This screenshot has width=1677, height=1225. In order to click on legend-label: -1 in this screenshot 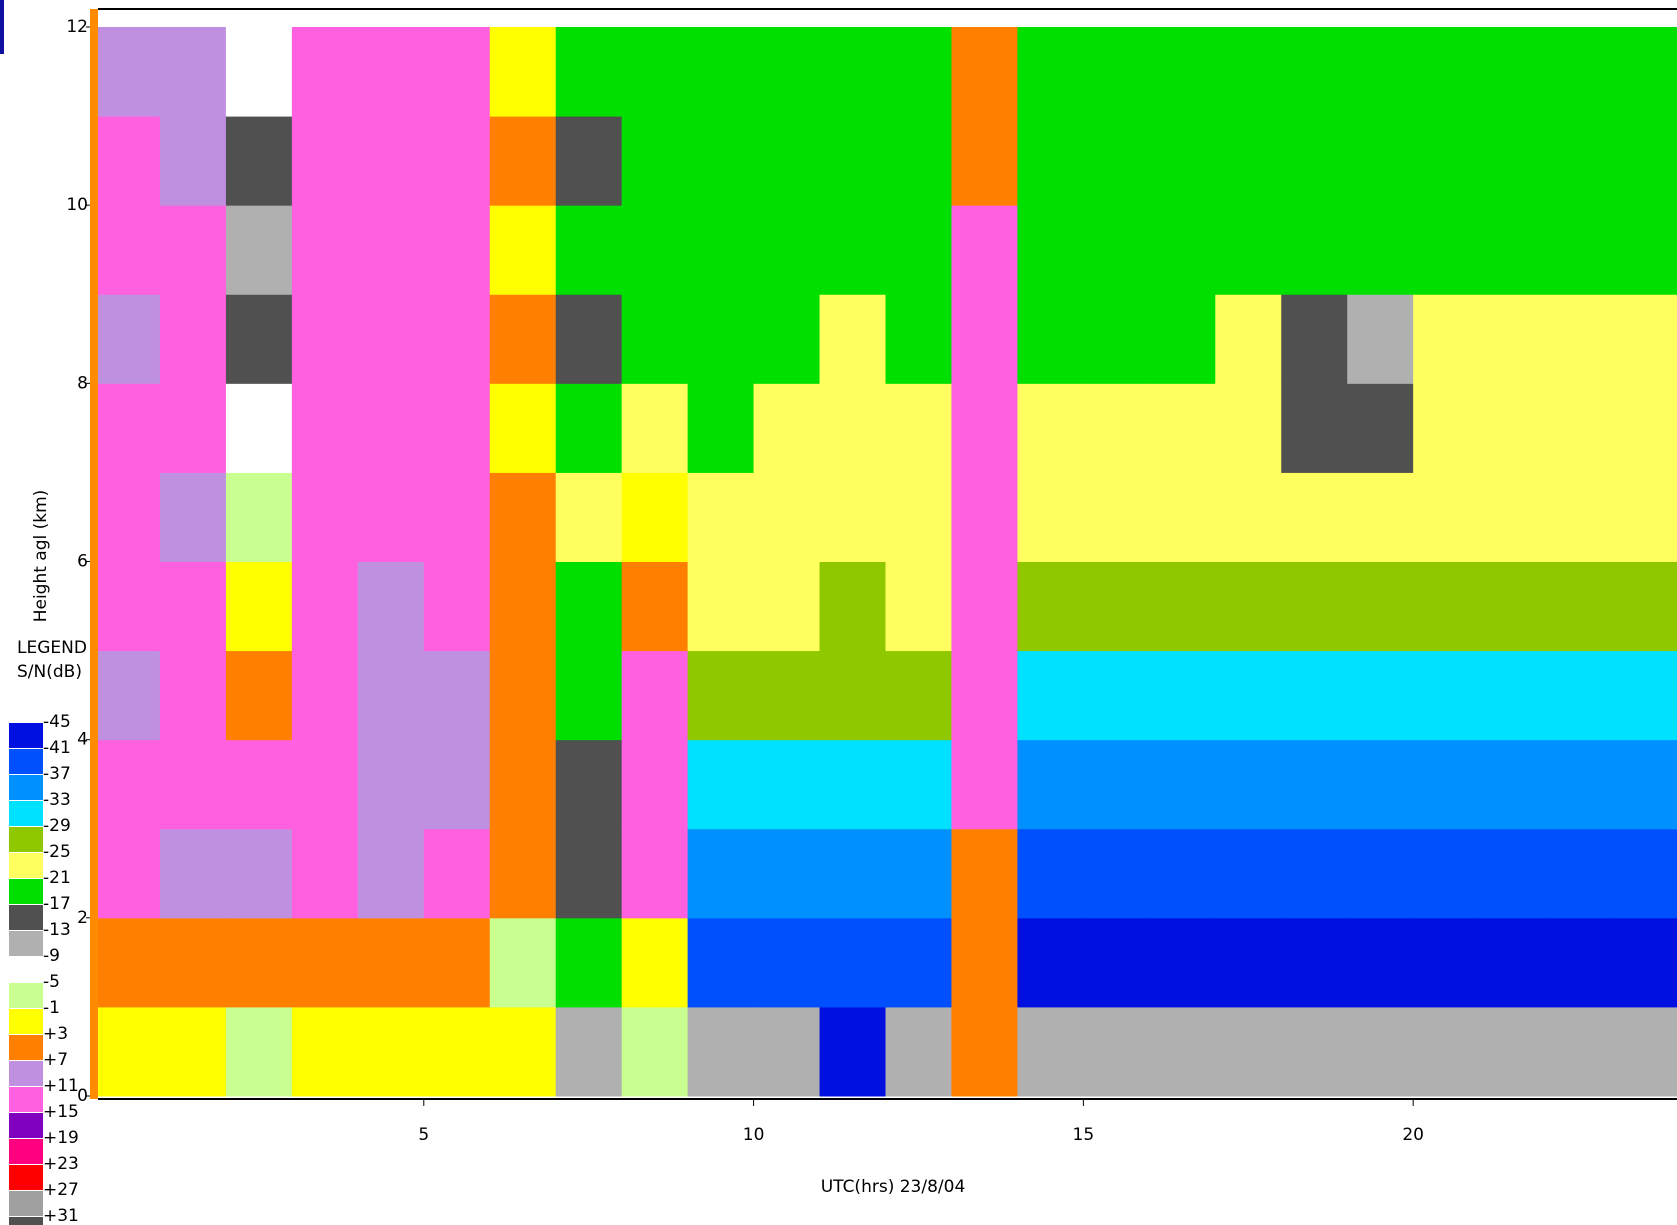, I will do `click(51, 1008)`.